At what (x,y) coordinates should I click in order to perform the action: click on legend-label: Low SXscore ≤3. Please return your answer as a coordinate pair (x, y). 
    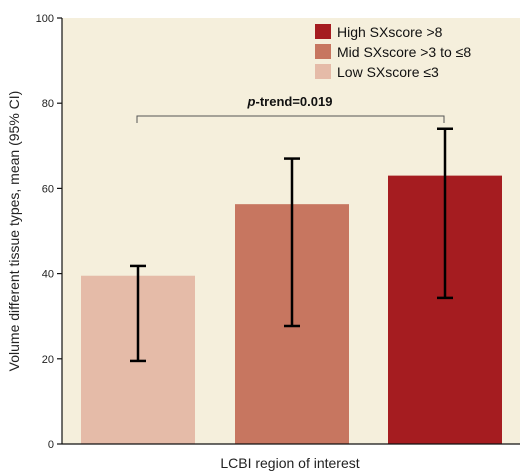
    Looking at the image, I should click on (388, 72).